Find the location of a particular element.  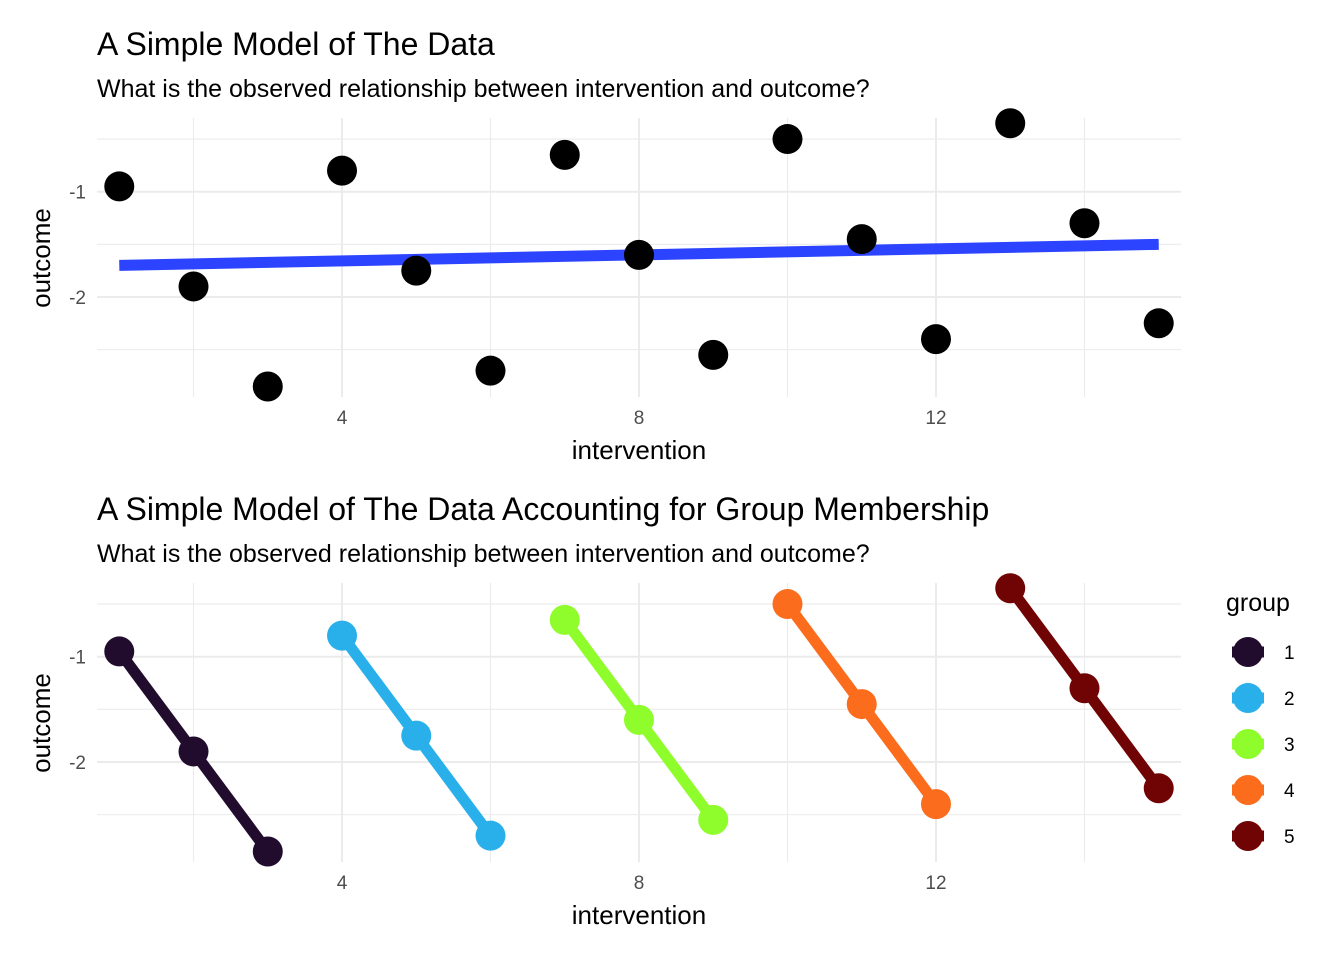

legend: group 1 2 3 4 5 is located at coordinates (1260, 720).